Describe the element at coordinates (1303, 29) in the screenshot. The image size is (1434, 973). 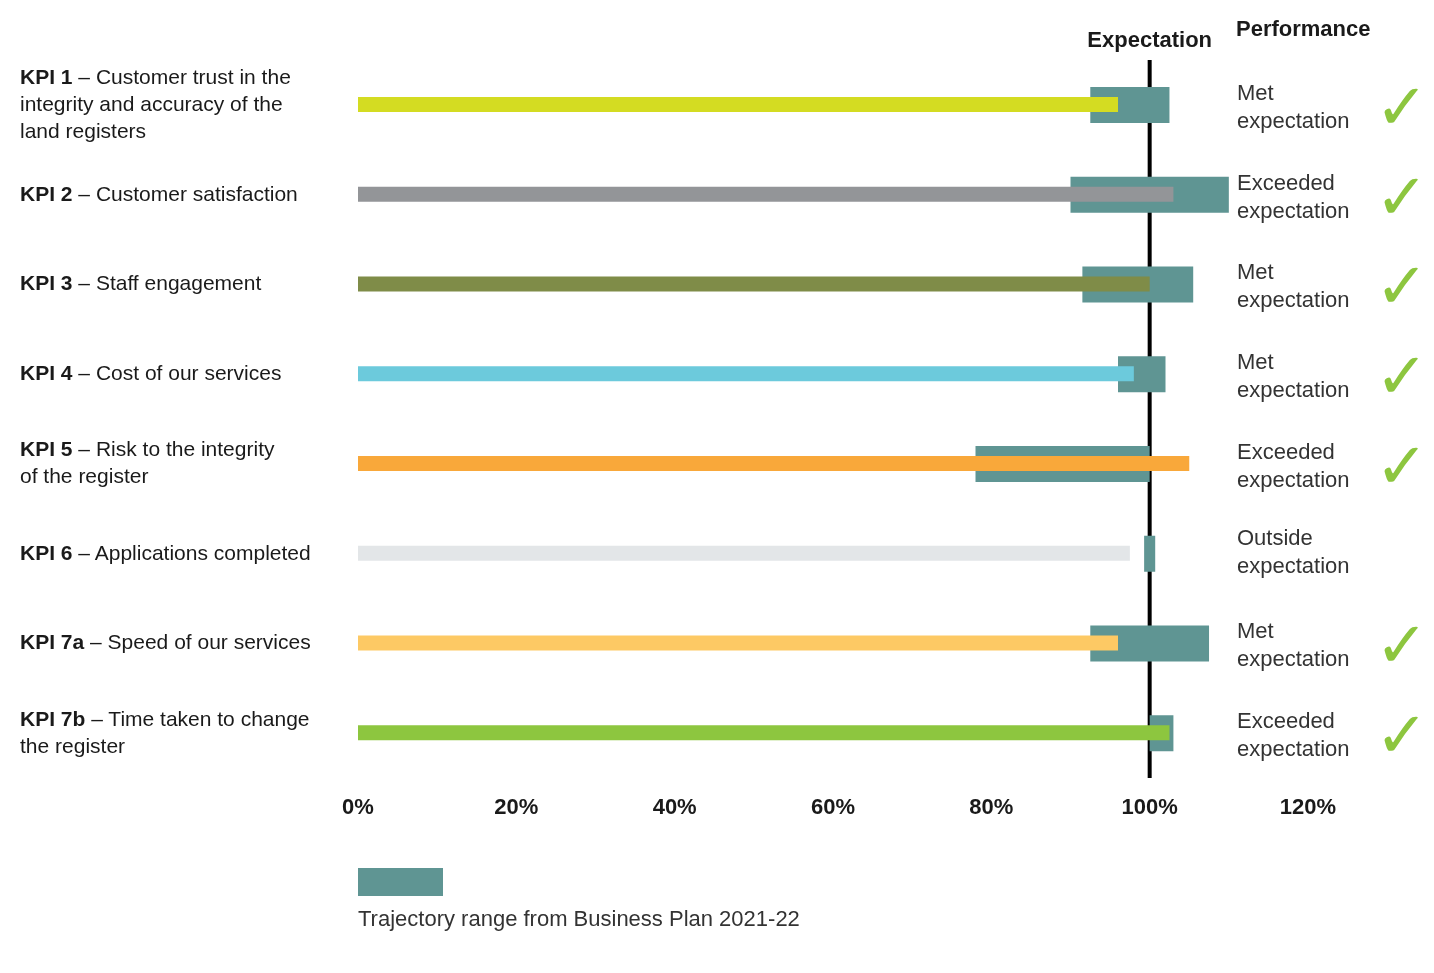
I see `text: Performance` at that location.